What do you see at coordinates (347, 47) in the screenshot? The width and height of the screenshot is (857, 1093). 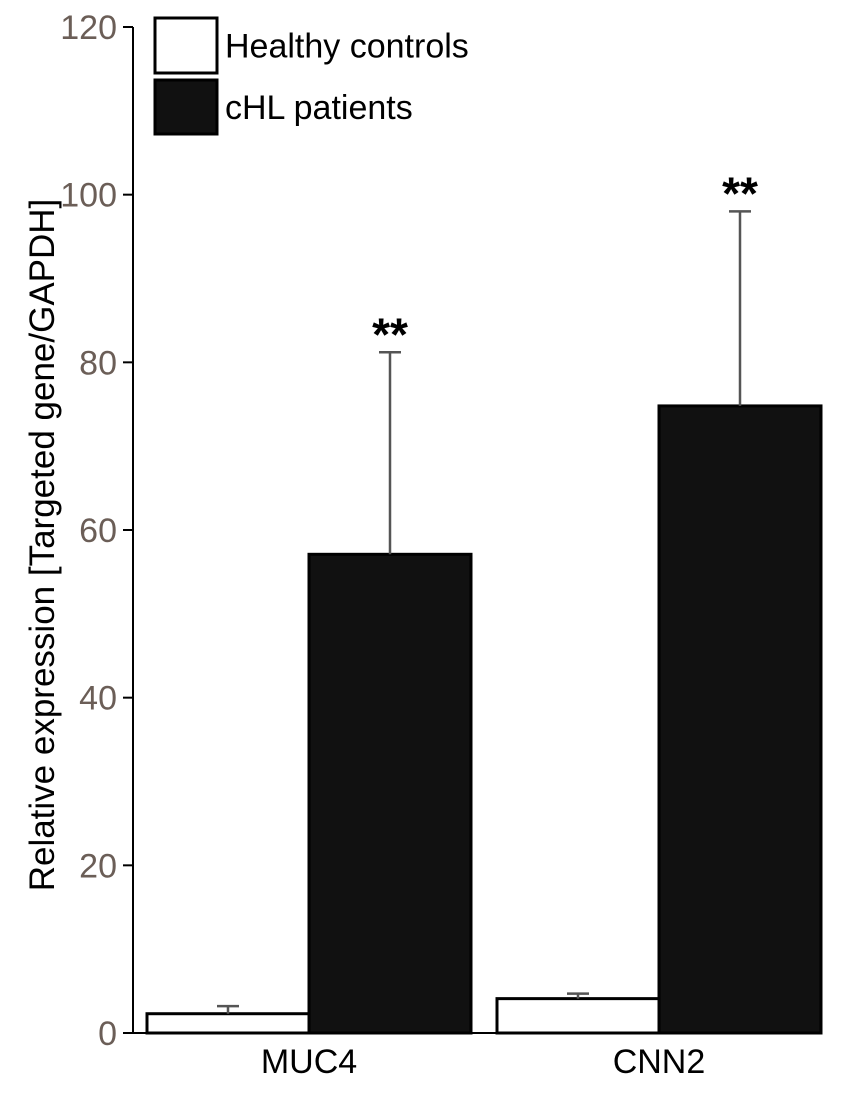 I see `legend-label: Healthy controls` at bounding box center [347, 47].